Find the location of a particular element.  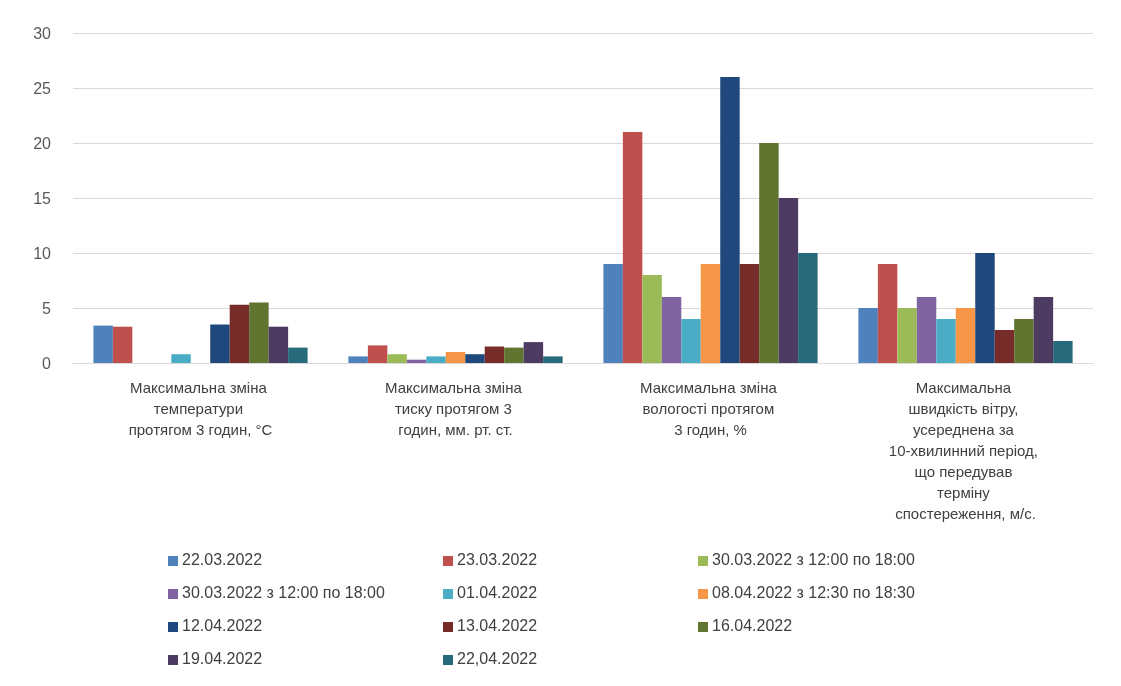

y-tick-label: 25 is located at coordinates (42, 88).